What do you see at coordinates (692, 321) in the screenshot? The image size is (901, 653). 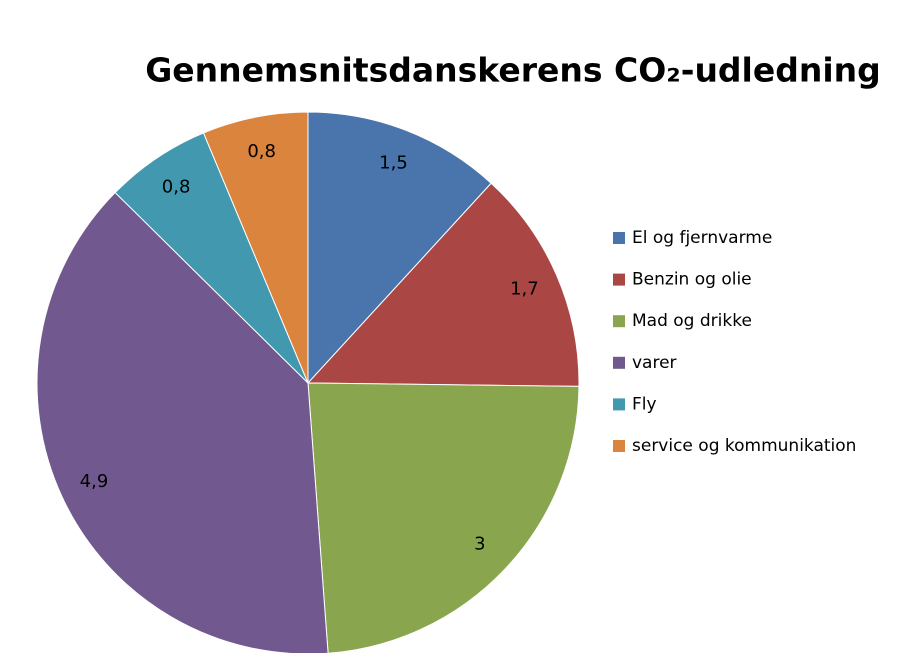 I see `legend-label: Mad og drikke` at bounding box center [692, 321].